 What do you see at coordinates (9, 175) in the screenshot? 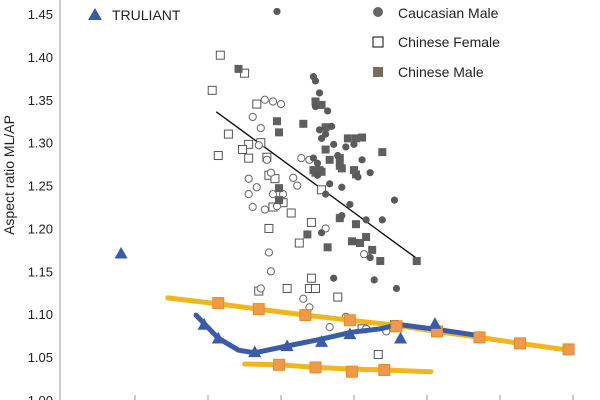
I see `y-axis-title: Aspect ratio ML/AP` at bounding box center [9, 175].